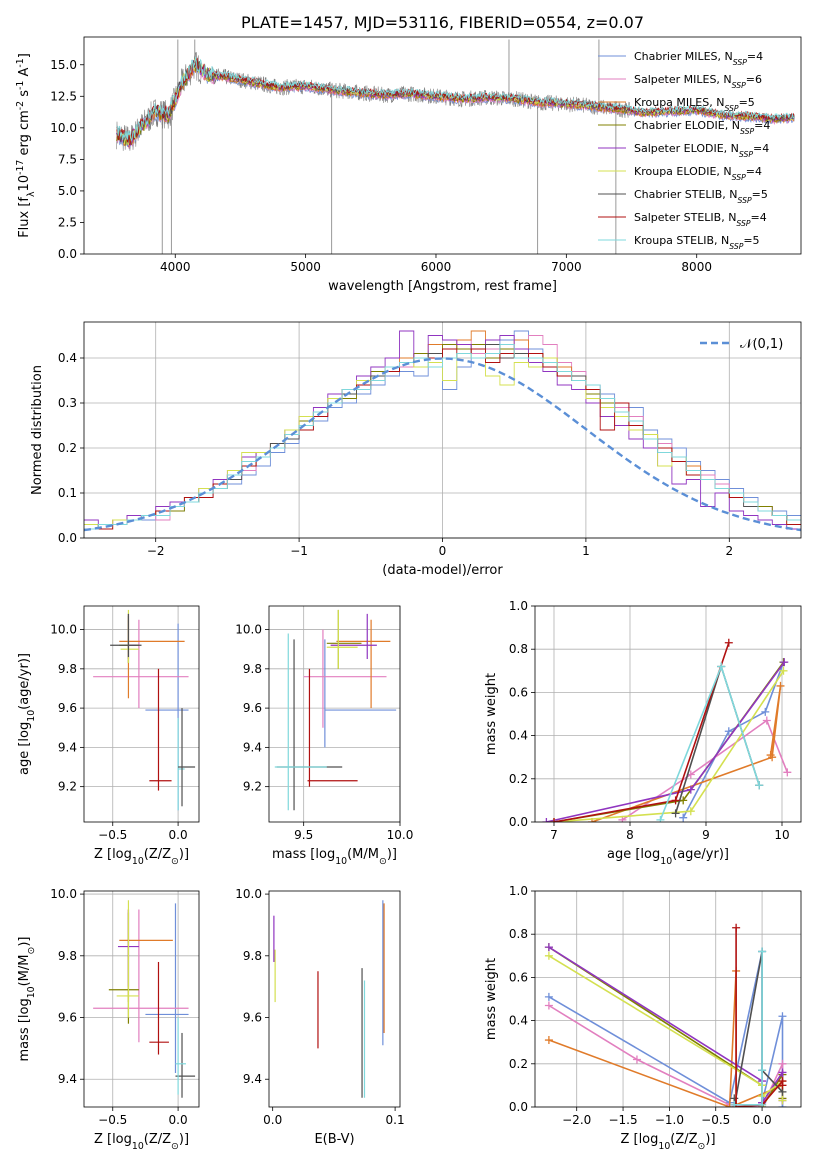  I want to click on x-axis-label: wavelength [Angstrom, rest frame], so click(442, 286).